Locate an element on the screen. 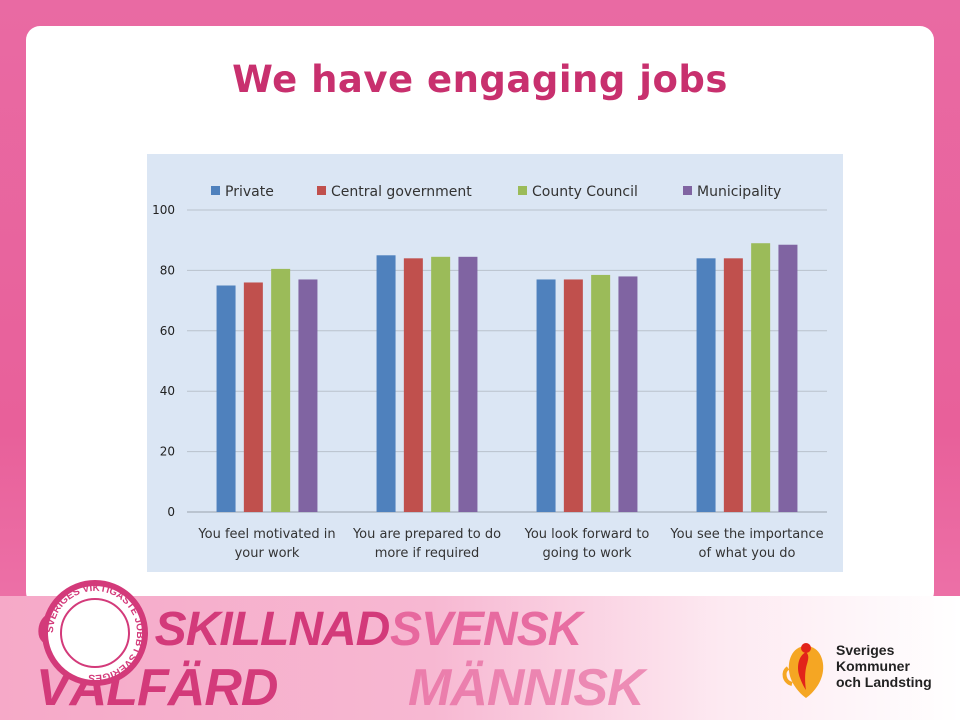 The width and height of the screenshot is (960, 720). y-tick-label: 40 is located at coordinates (167, 391).